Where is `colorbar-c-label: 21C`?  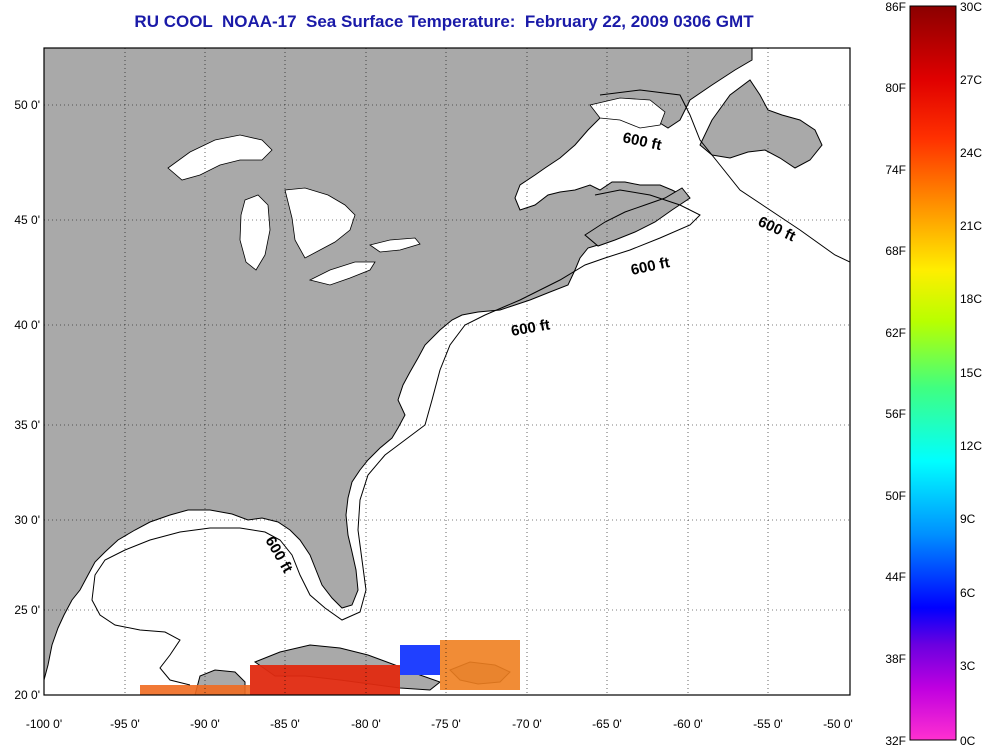 colorbar-c-label: 21C is located at coordinates (971, 226).